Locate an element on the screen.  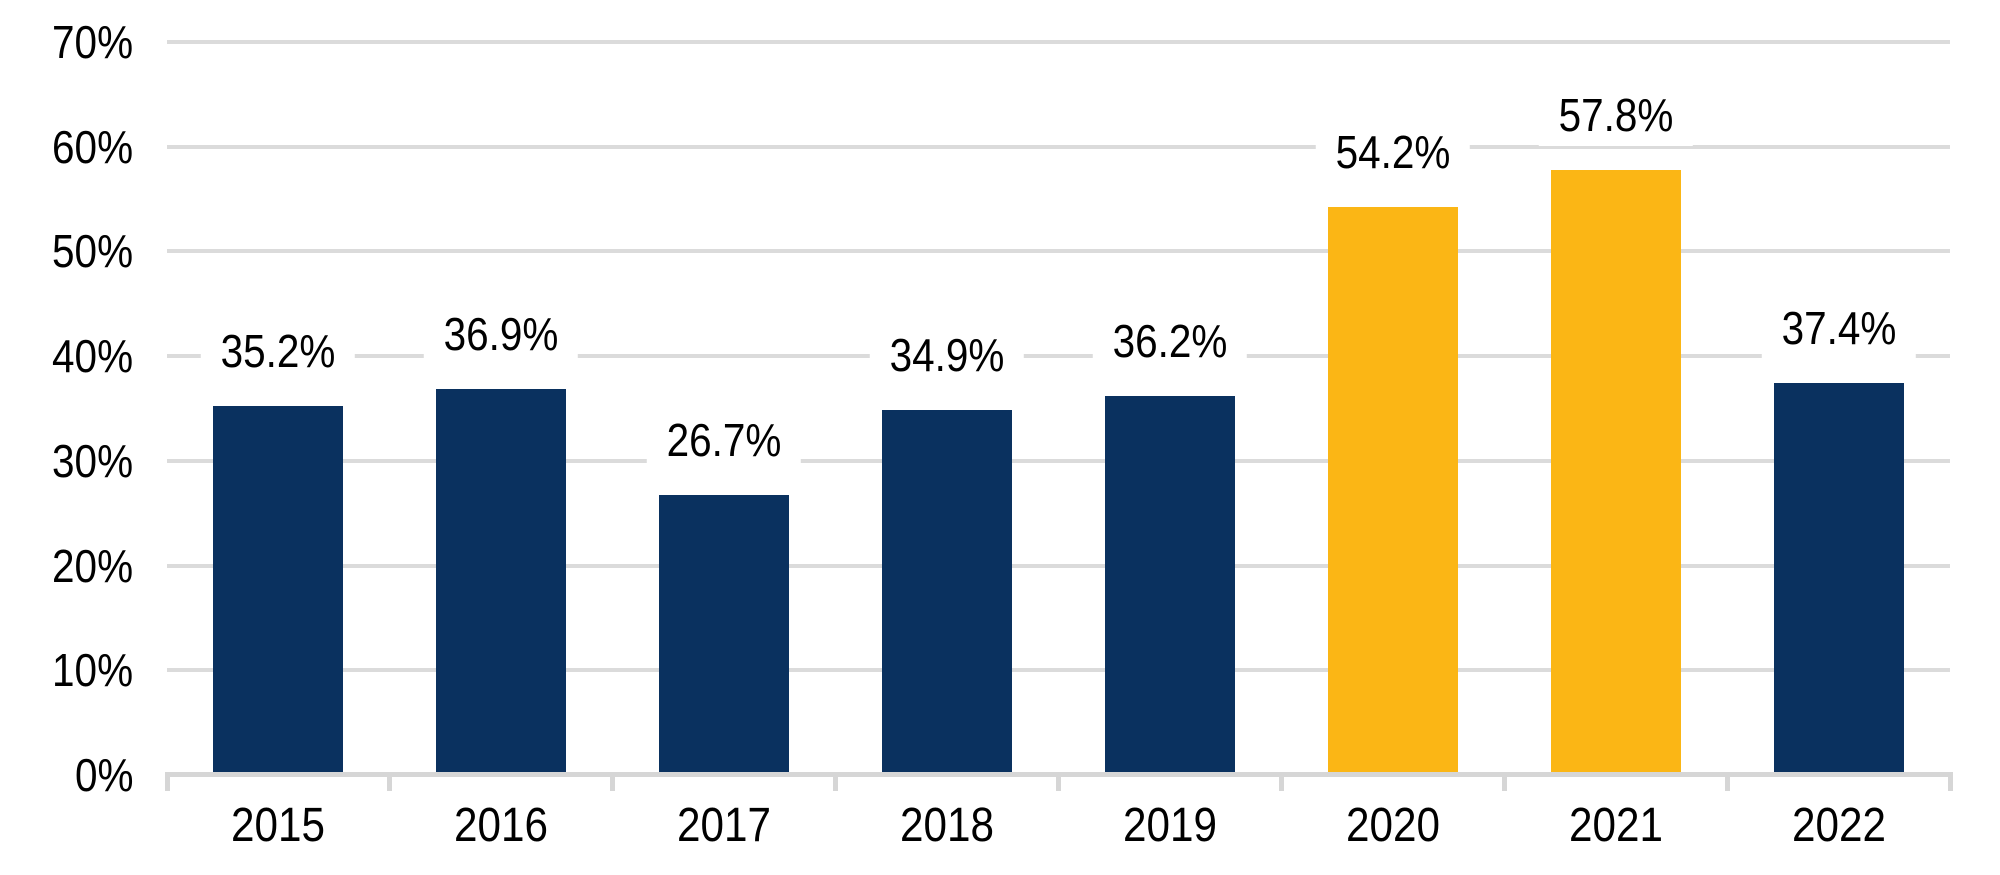
label-text: 2020 is located at coordinates (1393, 825).